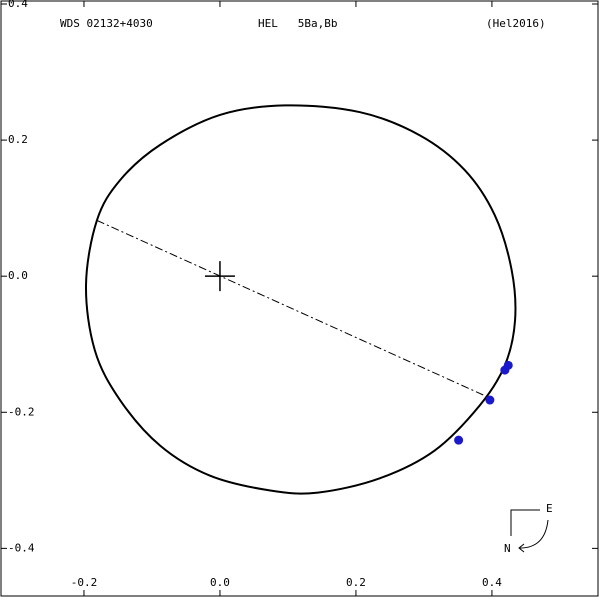 Image resolution: width=600 pixels, height=600 pixels. I want to click on x-tick-label: 0.2, so click(356, 582).